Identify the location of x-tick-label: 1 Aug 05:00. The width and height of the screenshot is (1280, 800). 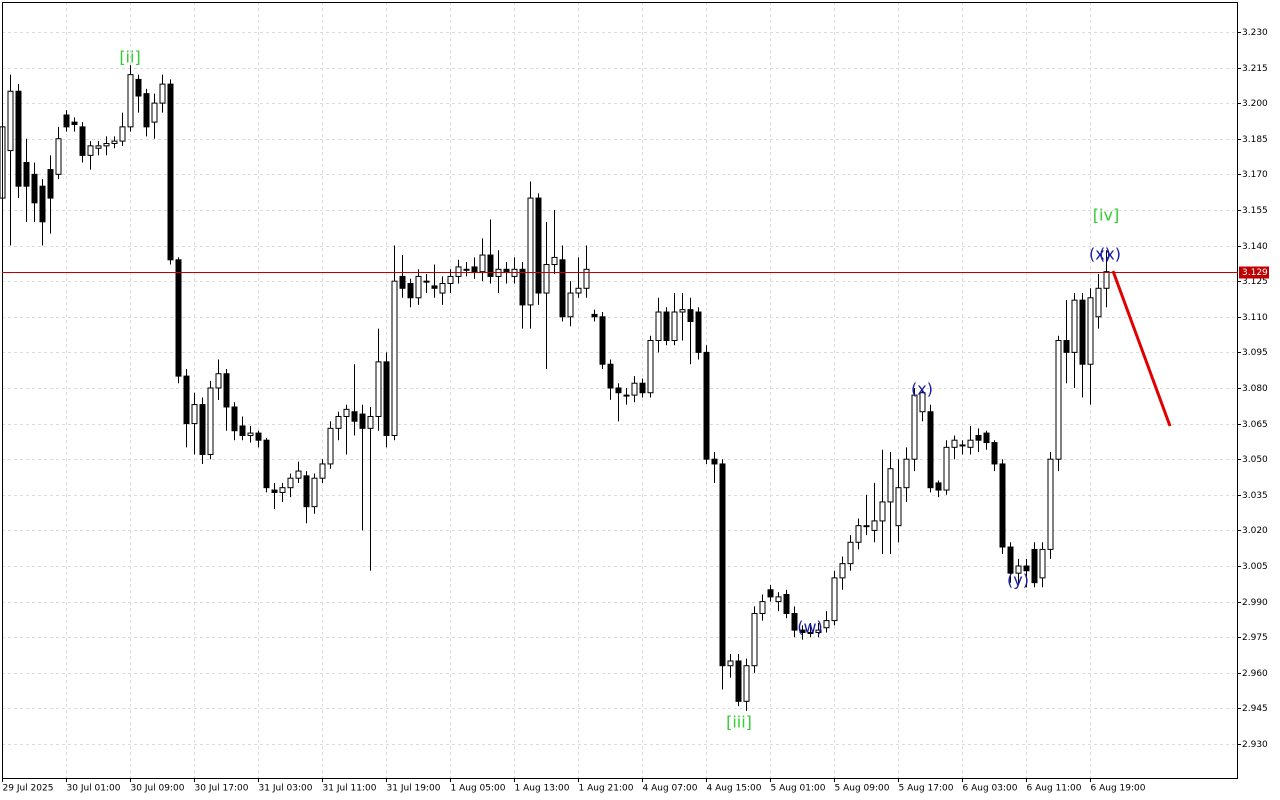
(478, 789).